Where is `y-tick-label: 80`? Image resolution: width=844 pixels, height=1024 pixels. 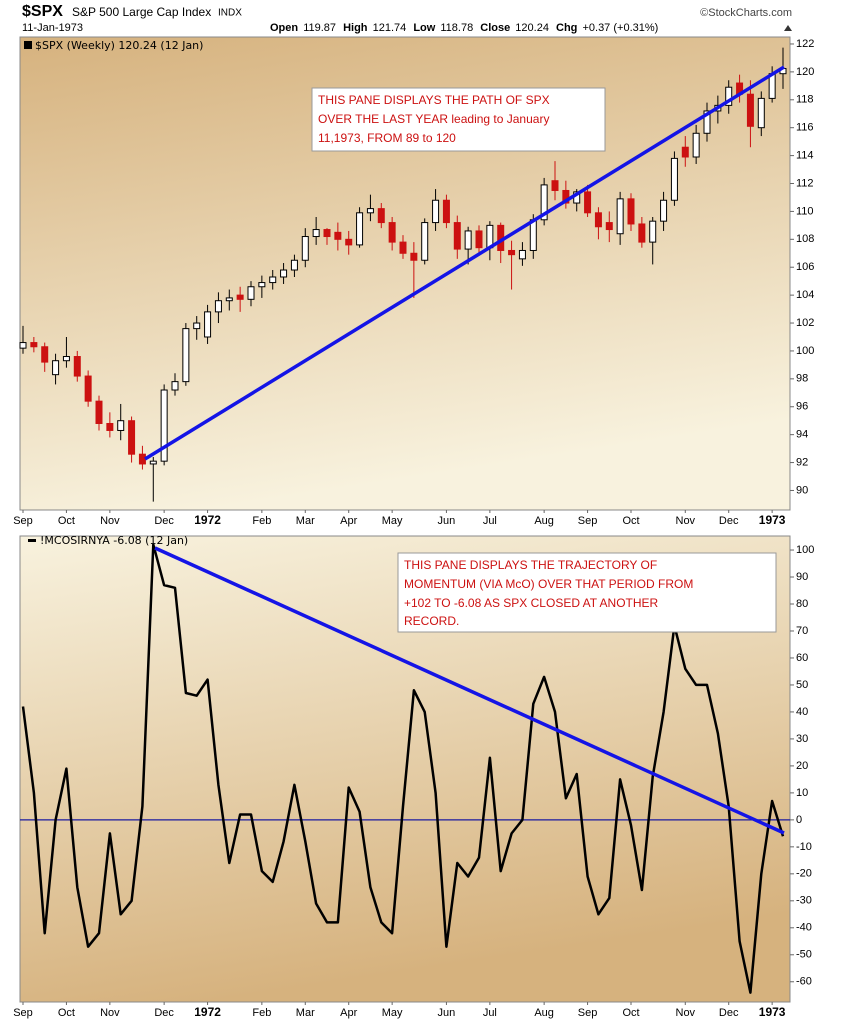
y-tick-label: 80 is located at coordinates (802, 604).